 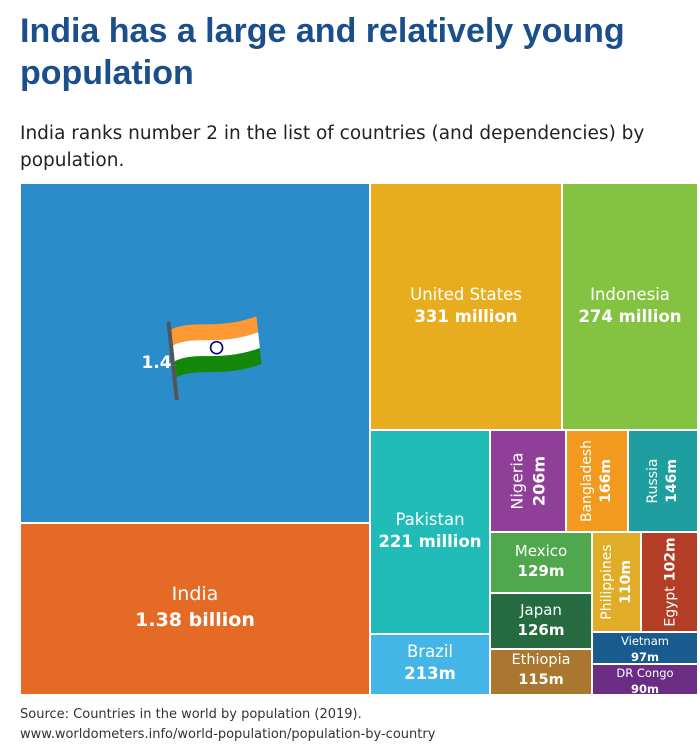 I want to click on tile-pakistan: Pakistan 221 million, so click(x=430, y=532).